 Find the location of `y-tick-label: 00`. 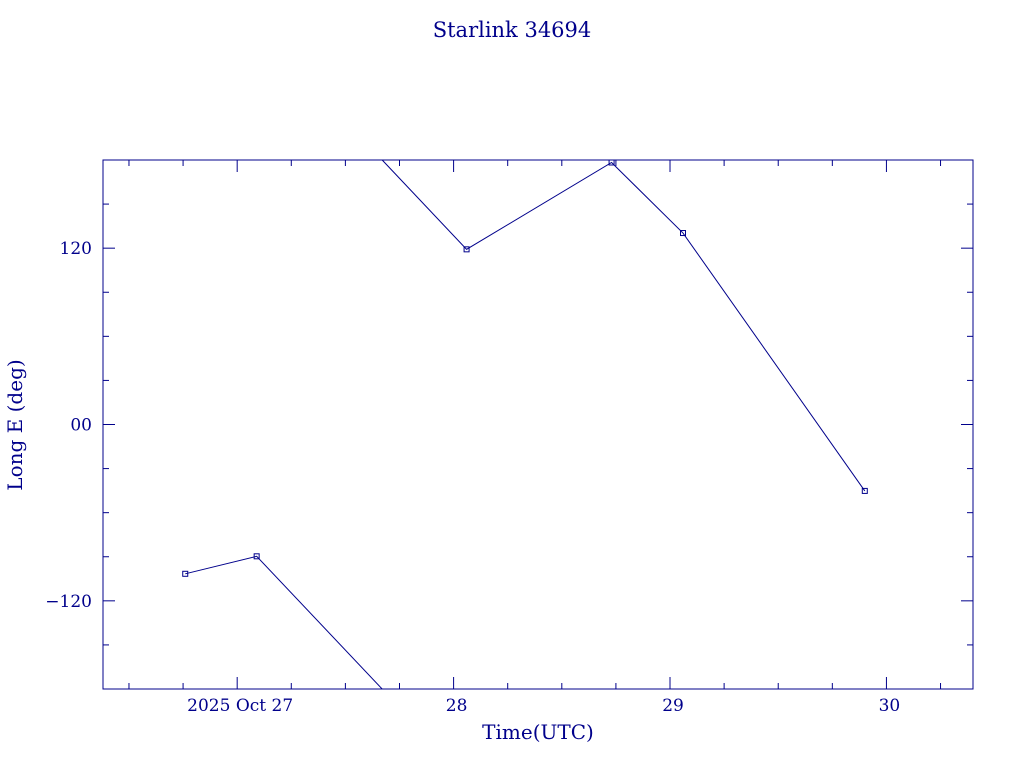

y-tick-label: 00 is located at coordinates (81, 426).